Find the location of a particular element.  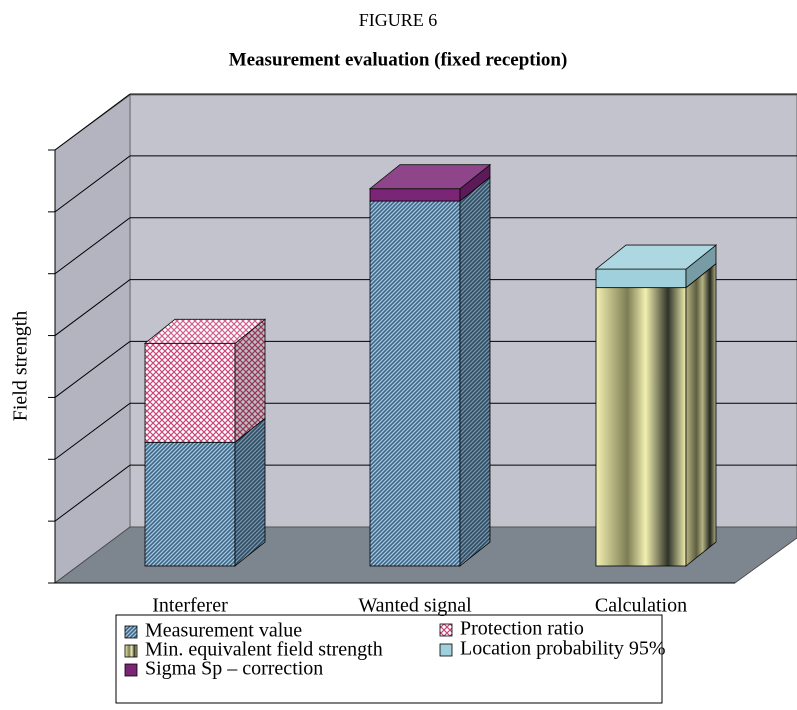

legend-label: Location probability 95% is located at coordinates (563, 649).